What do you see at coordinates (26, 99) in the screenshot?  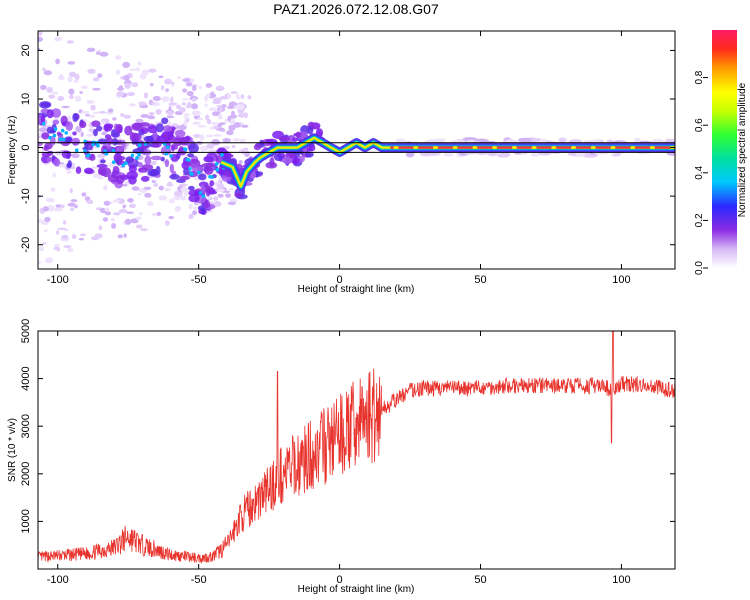 I see `spectrogram-ytick-label: 10` at bounding box center [26, 99].